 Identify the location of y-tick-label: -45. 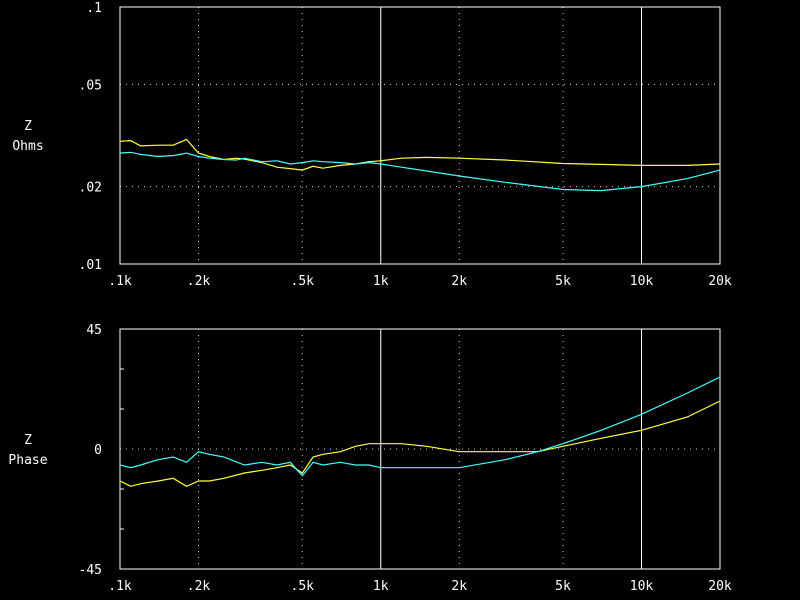
(90, 570).